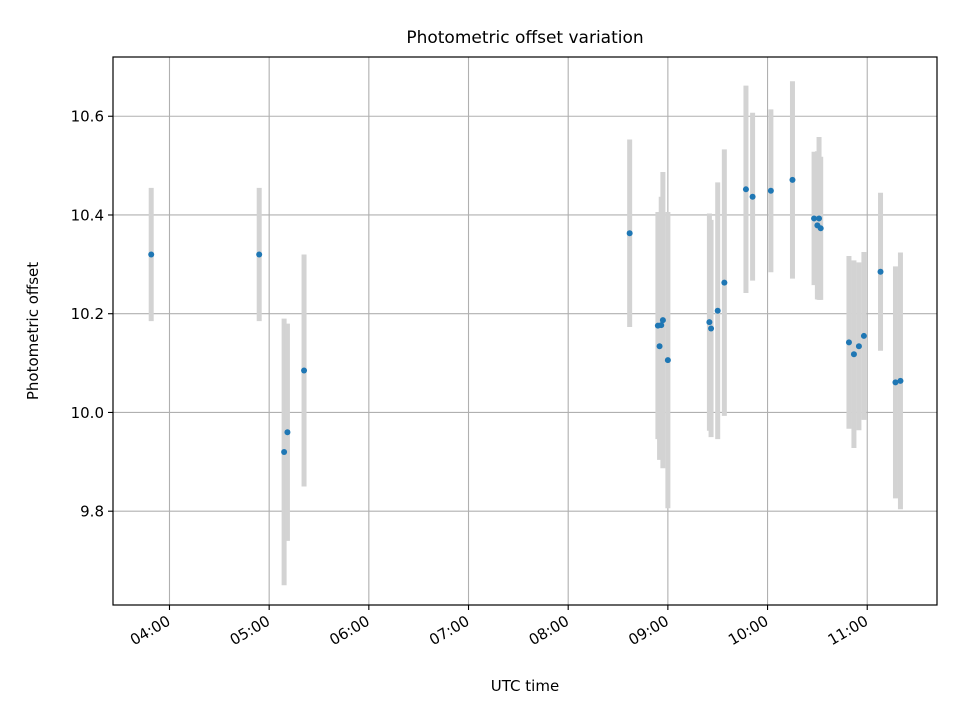  I want to click on y-tick-label: 10.0, so click(87, 413).